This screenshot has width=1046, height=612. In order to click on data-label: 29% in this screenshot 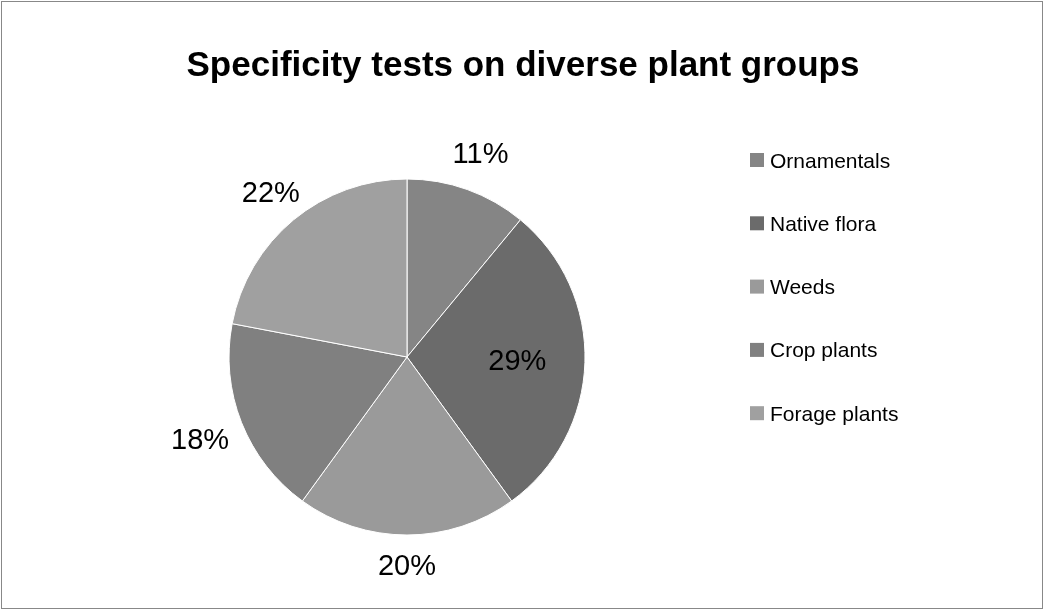, I will do `click(517, 360)`.